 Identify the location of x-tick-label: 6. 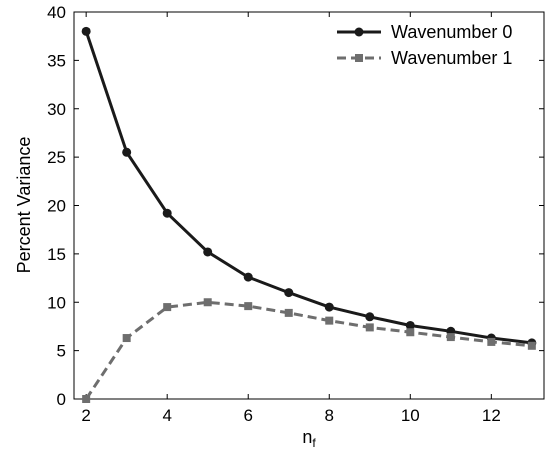
(247, 415).